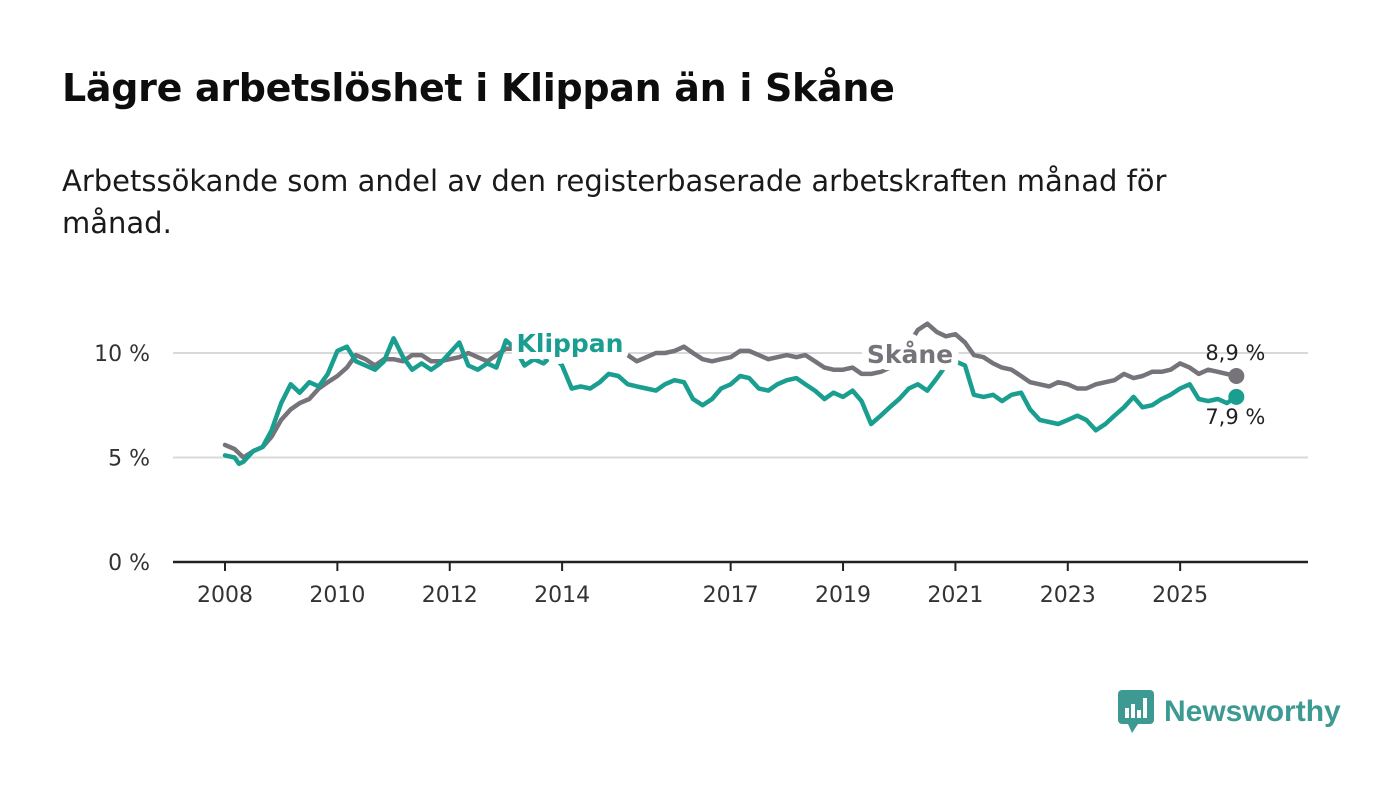  I want to click on x-tick-label: 2014, so click(562, 595).